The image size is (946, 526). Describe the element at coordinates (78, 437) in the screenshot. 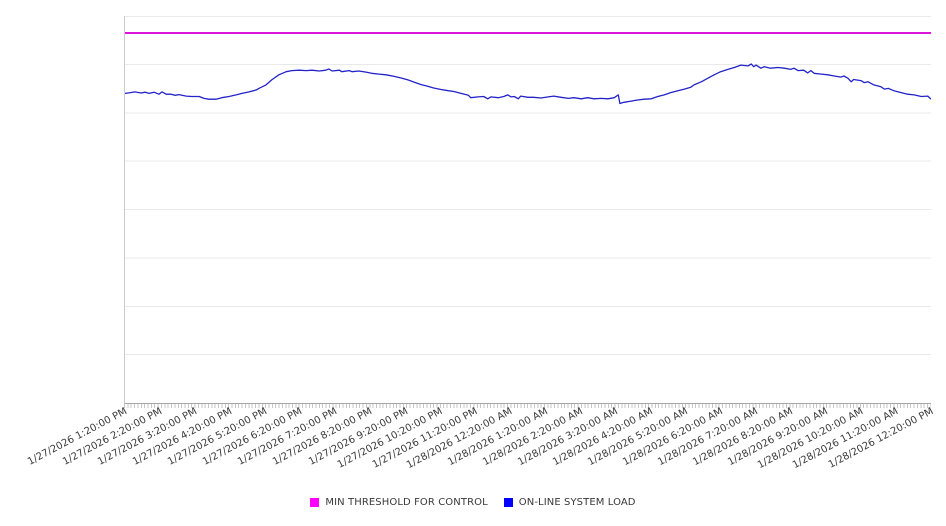

I see `x-axis-tick-label: 1/27/2026 1:20:00 PM` at that location.